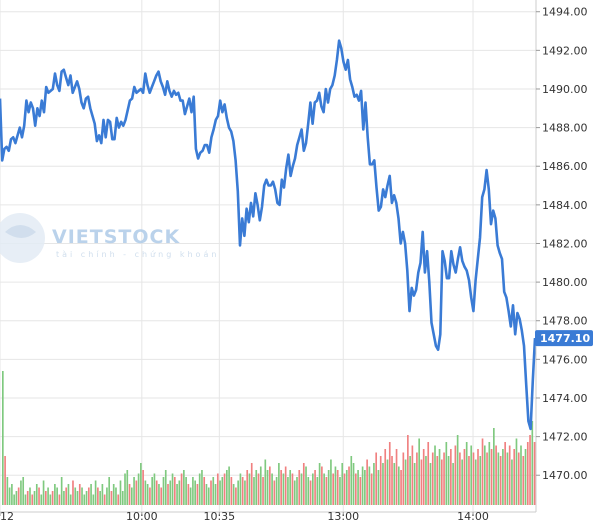 Image resolution: width=593 pixels, height=523 pixels. Describe the element at coordinates (137, 254) in the screenshot. I see `watermark-tagline: tài chính - chứng khoán` at that location.